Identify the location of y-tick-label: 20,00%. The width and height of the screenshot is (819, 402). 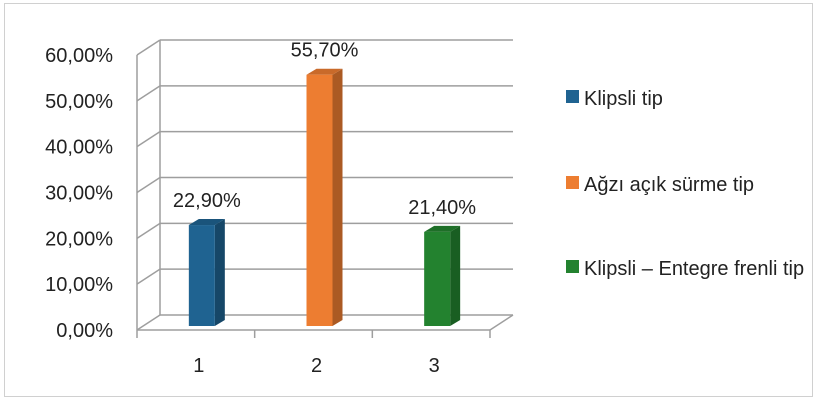
(79, 239).